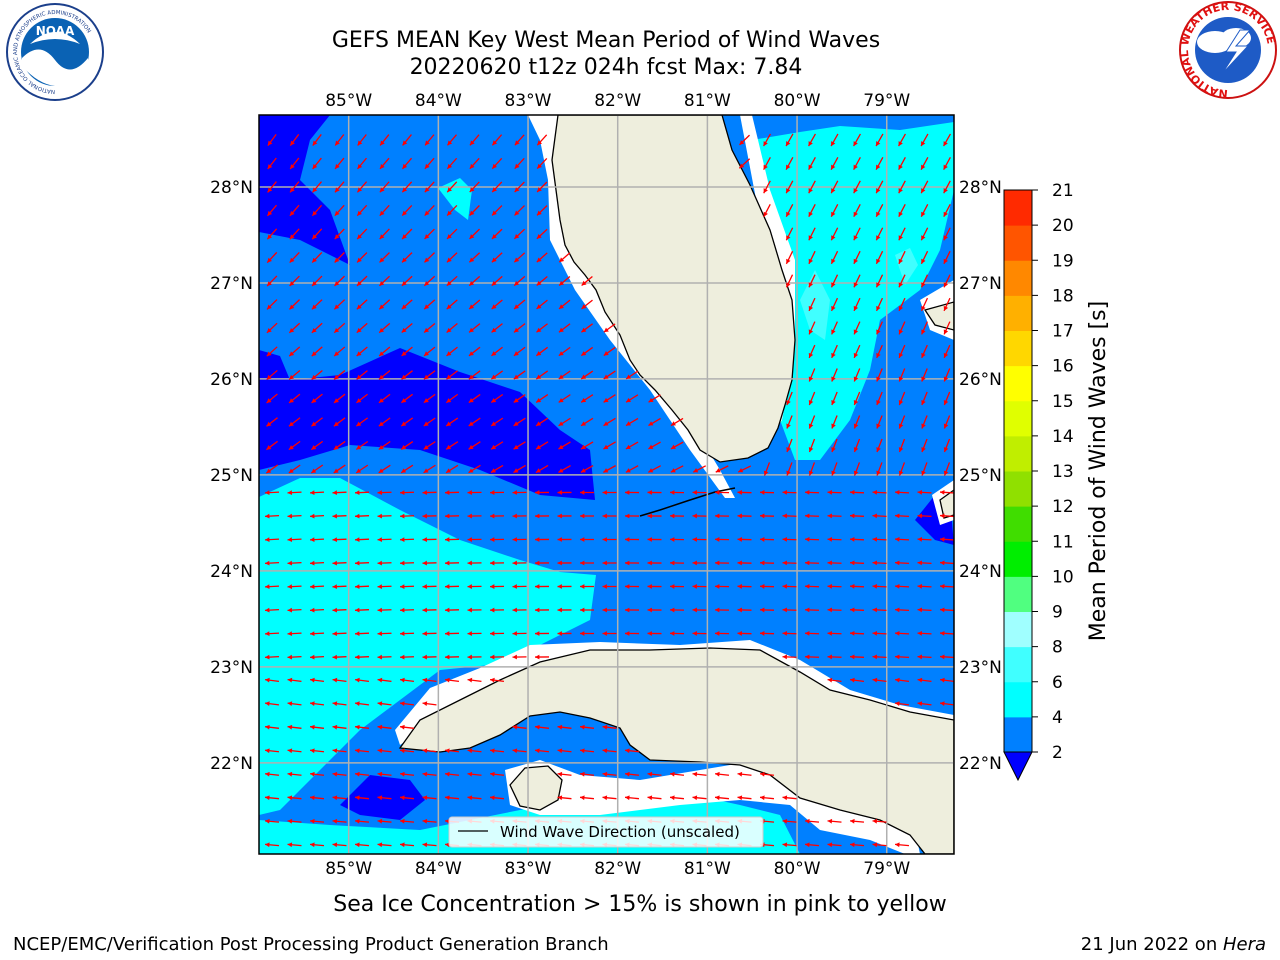  Describe the element at coordinates (1063, 472) in the screenshot. I see `colorbar-tick-label: 13` at that location.